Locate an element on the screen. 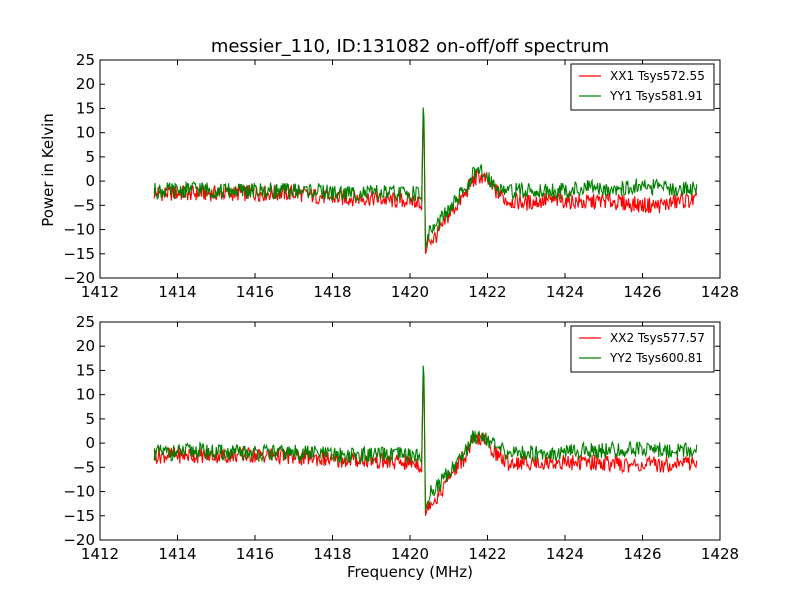 The width and height of the screenshot is (800, 600). legend: XX2 Tsys577.57 YY2 Tsys600.81 is located at coordinates (642, 349).